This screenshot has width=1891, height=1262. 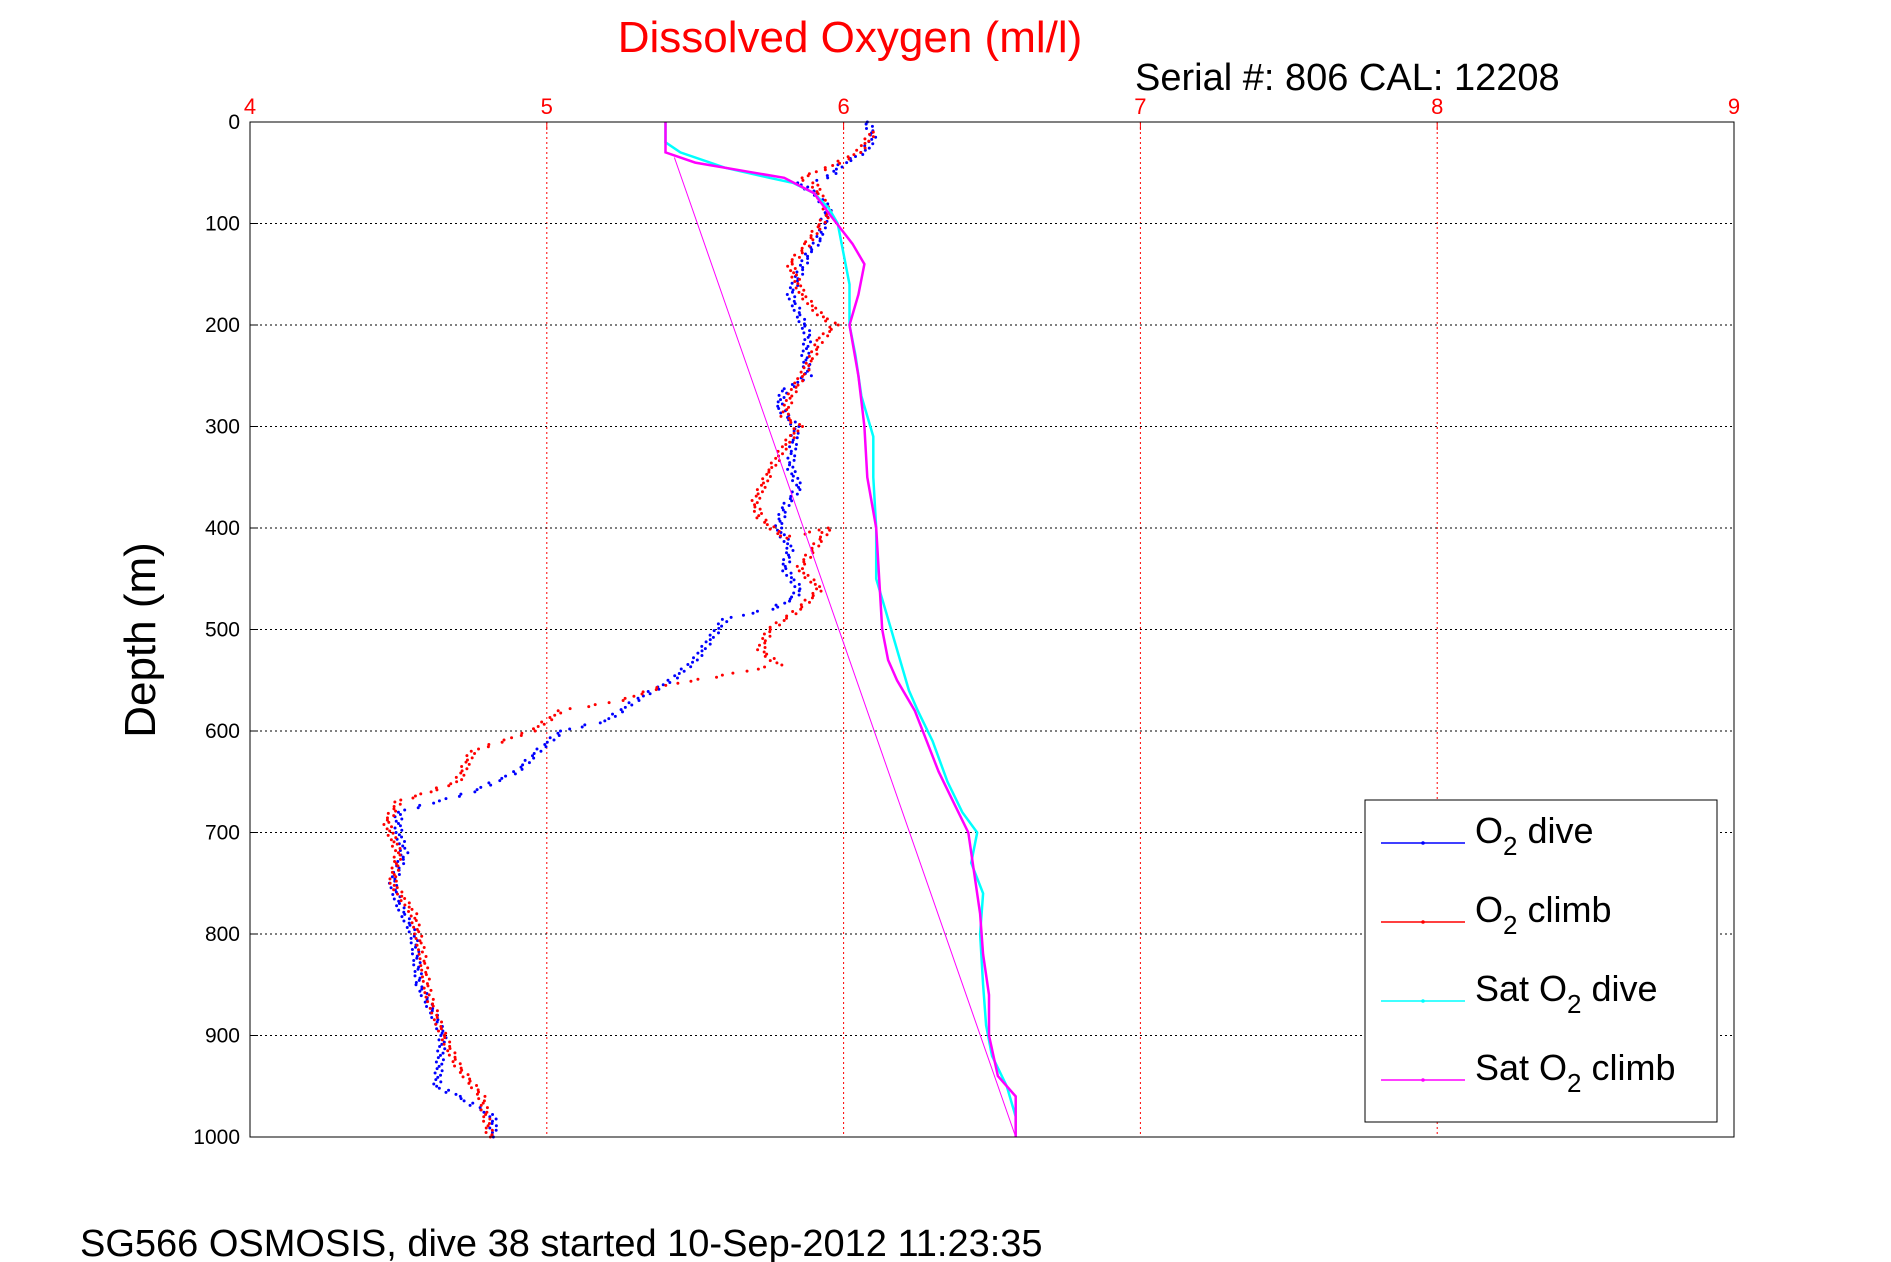 I want to click on legend-label: O2 dive, so click(x=1534, y=835).